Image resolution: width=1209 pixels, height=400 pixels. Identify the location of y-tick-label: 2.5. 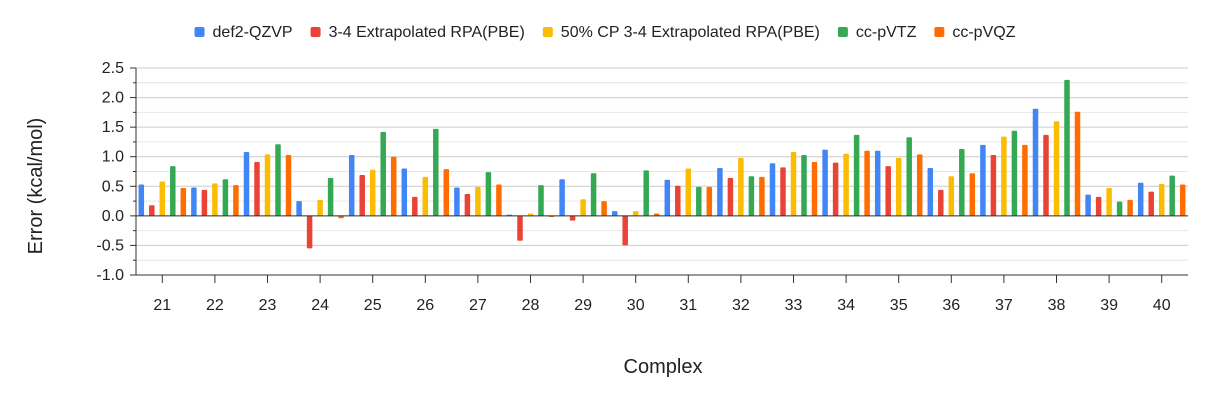
(113, 68).